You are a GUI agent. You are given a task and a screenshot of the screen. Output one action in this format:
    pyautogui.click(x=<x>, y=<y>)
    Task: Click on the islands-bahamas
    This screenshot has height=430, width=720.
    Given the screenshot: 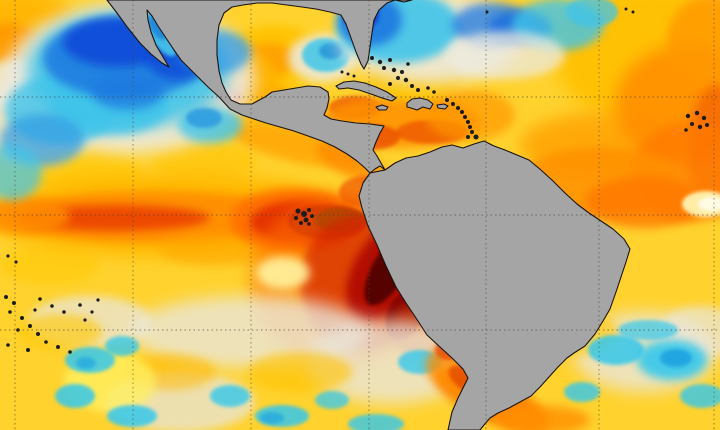 What is the action you would take?
    pyautogui.click(x=403, y=75)
    